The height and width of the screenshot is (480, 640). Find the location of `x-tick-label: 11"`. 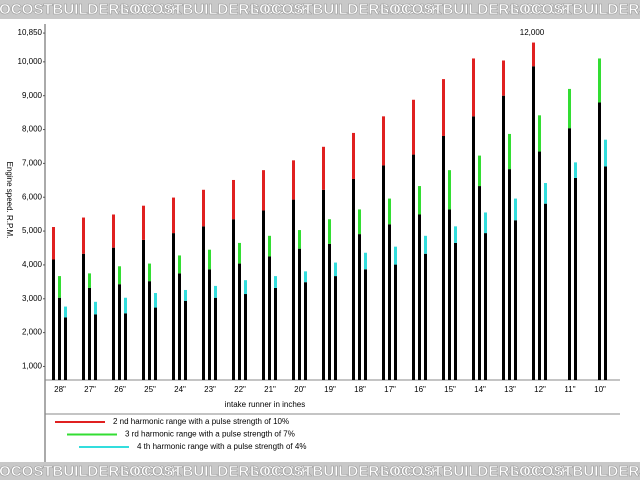

x-tick-label: 11" is located at coordinates (569, 389).